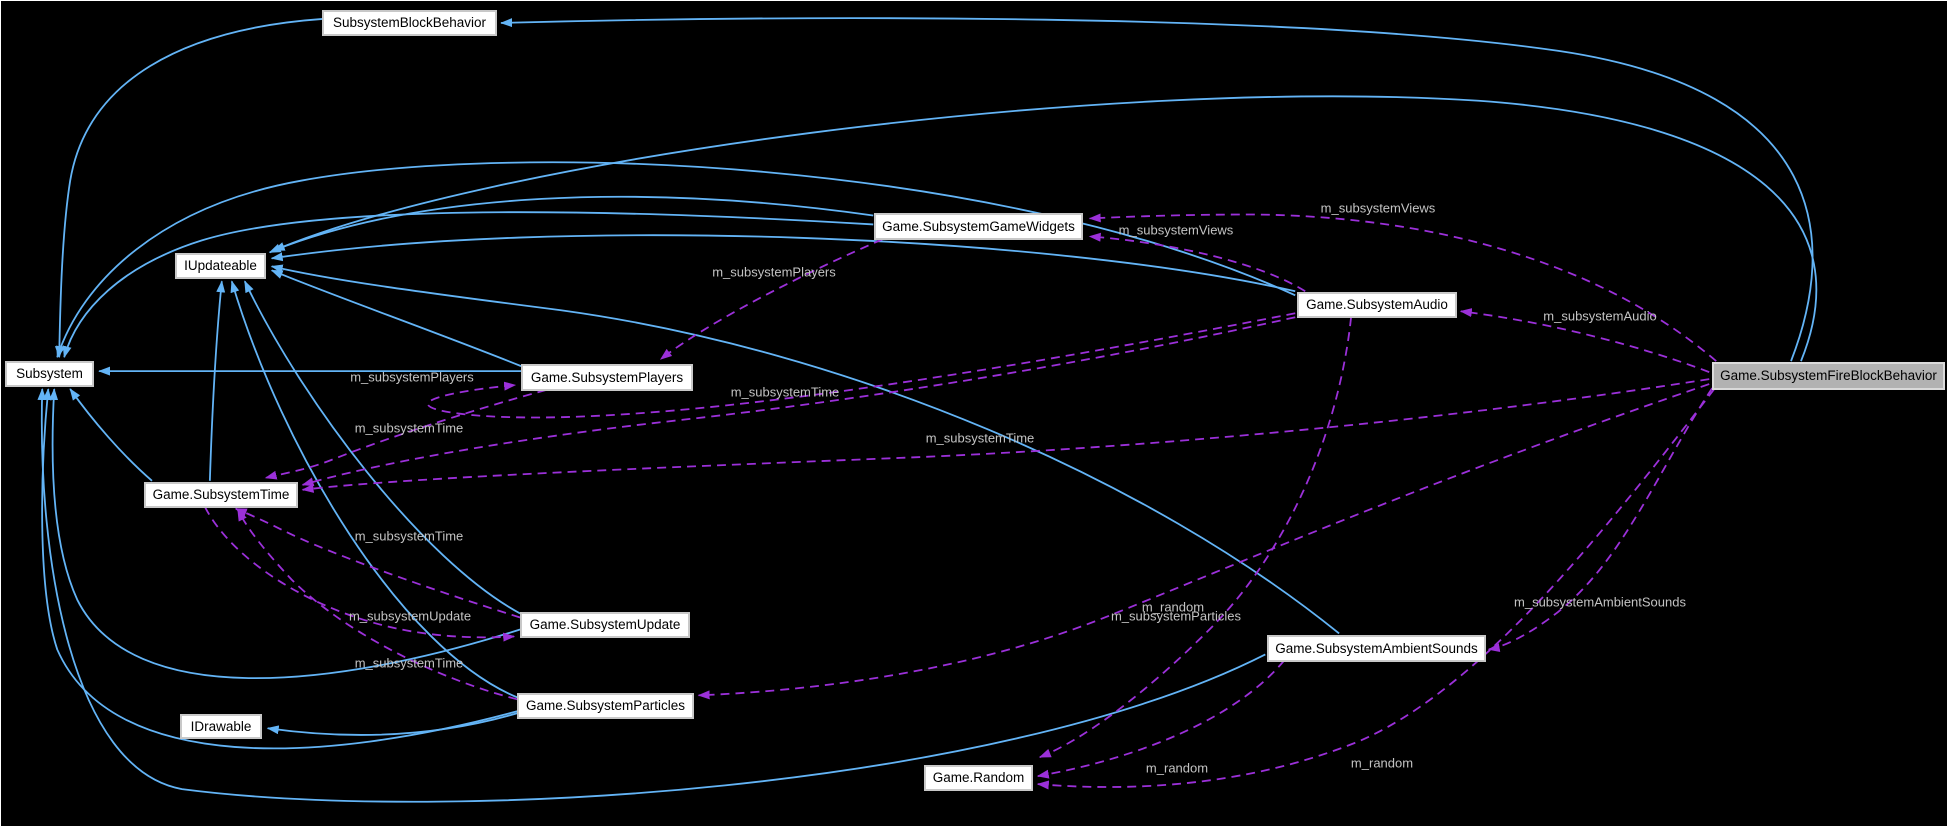 The width and height of the screenshot is (1948, 827). Describe the element at coordinates (220, 266) in the screenshot. I see `node-iupdateable: IUpdateable` at that location.